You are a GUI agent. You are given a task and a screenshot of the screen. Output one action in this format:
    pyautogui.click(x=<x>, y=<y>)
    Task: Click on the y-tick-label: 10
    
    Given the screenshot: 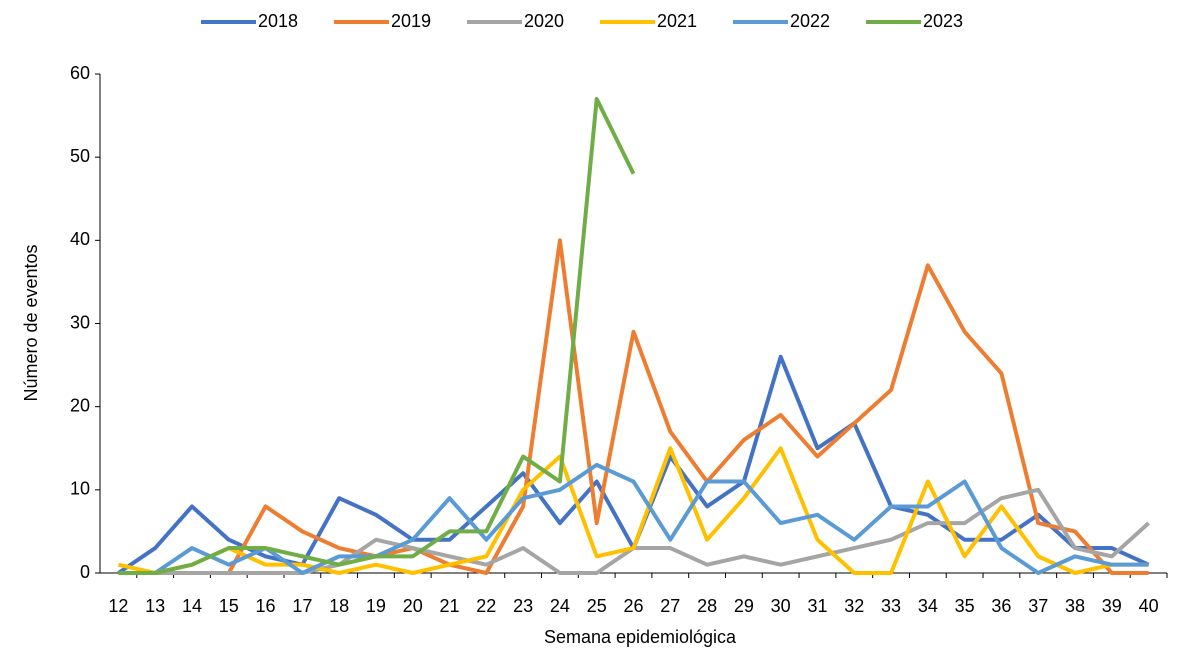 What is the action you would take?
    pyautogui.click(x=80, y=489)
    